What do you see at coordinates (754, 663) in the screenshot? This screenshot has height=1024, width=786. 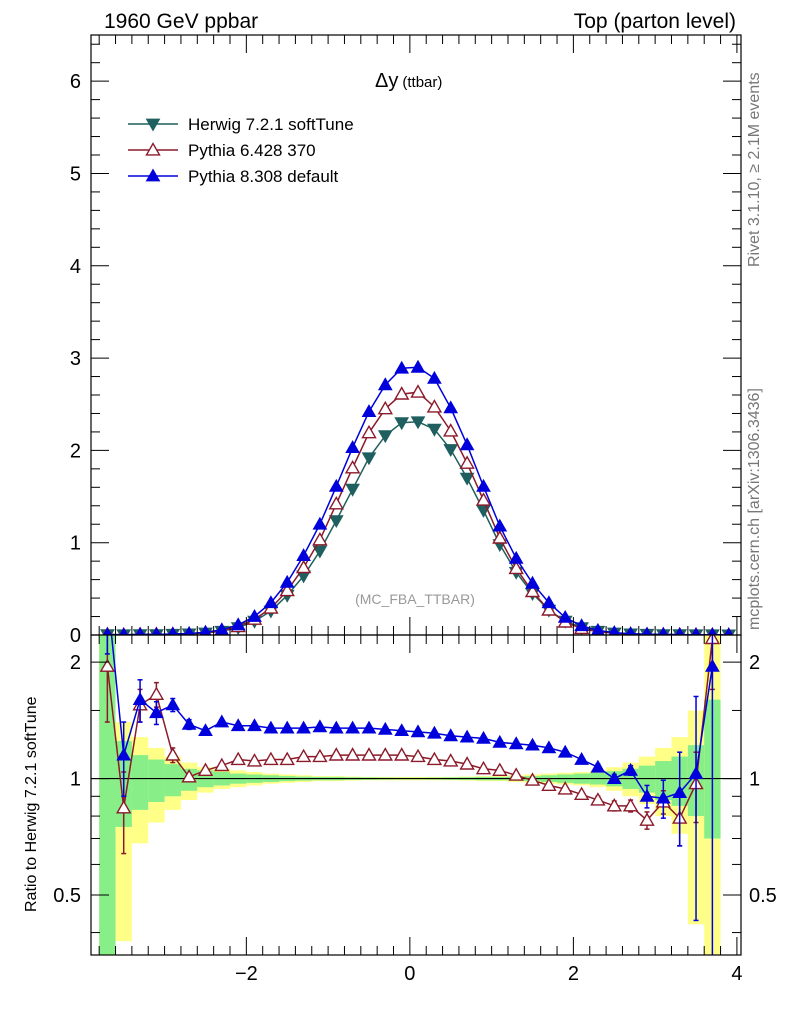 I see `ratio-y-tick-label-right: 2` at bounding box center [754, 663].